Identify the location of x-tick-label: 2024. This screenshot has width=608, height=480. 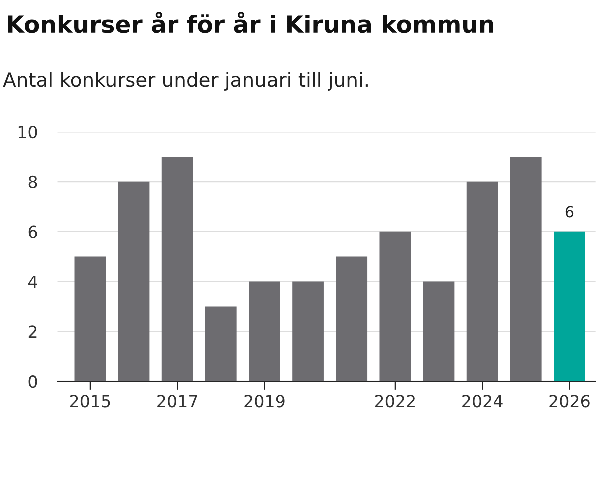
(482, 401).